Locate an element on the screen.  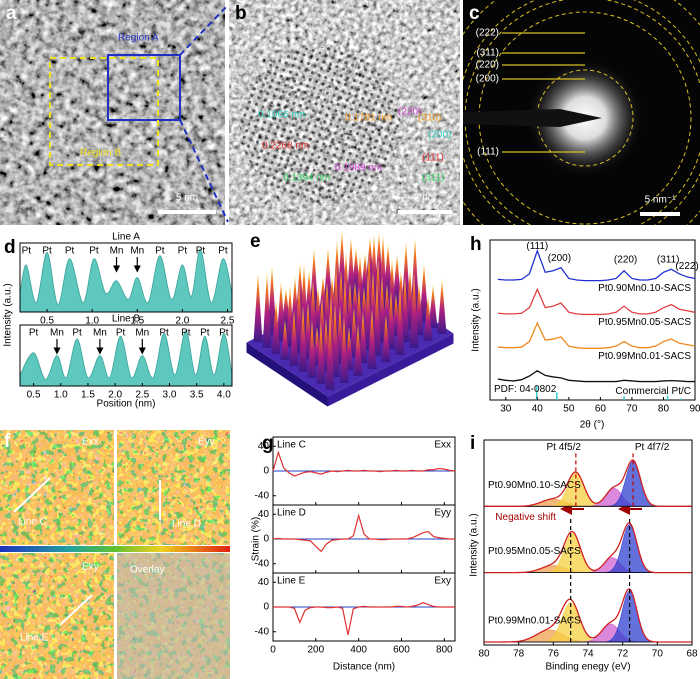
spectrum-label: Pt0.95Mn0.05-SACS is located at coordinates (534, 551).